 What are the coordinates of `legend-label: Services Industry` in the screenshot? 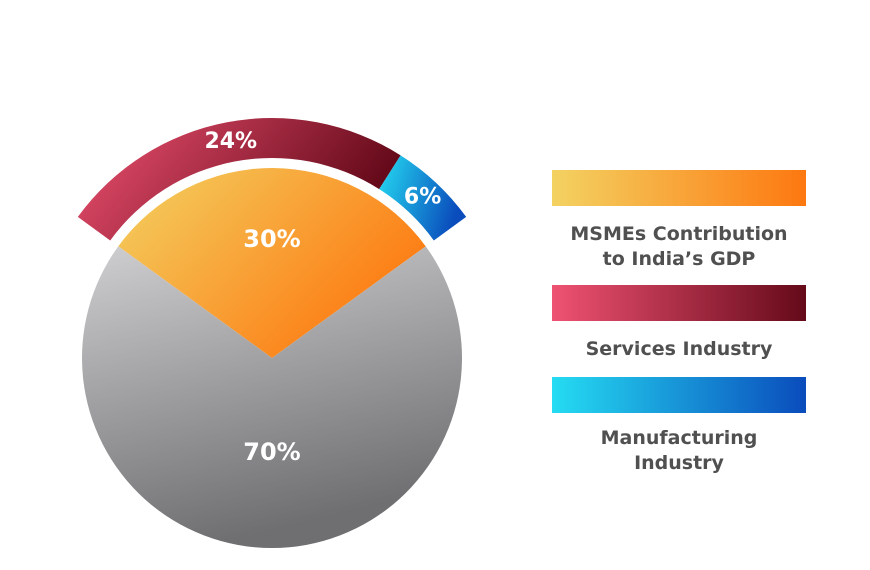 It's located at (679, 349).